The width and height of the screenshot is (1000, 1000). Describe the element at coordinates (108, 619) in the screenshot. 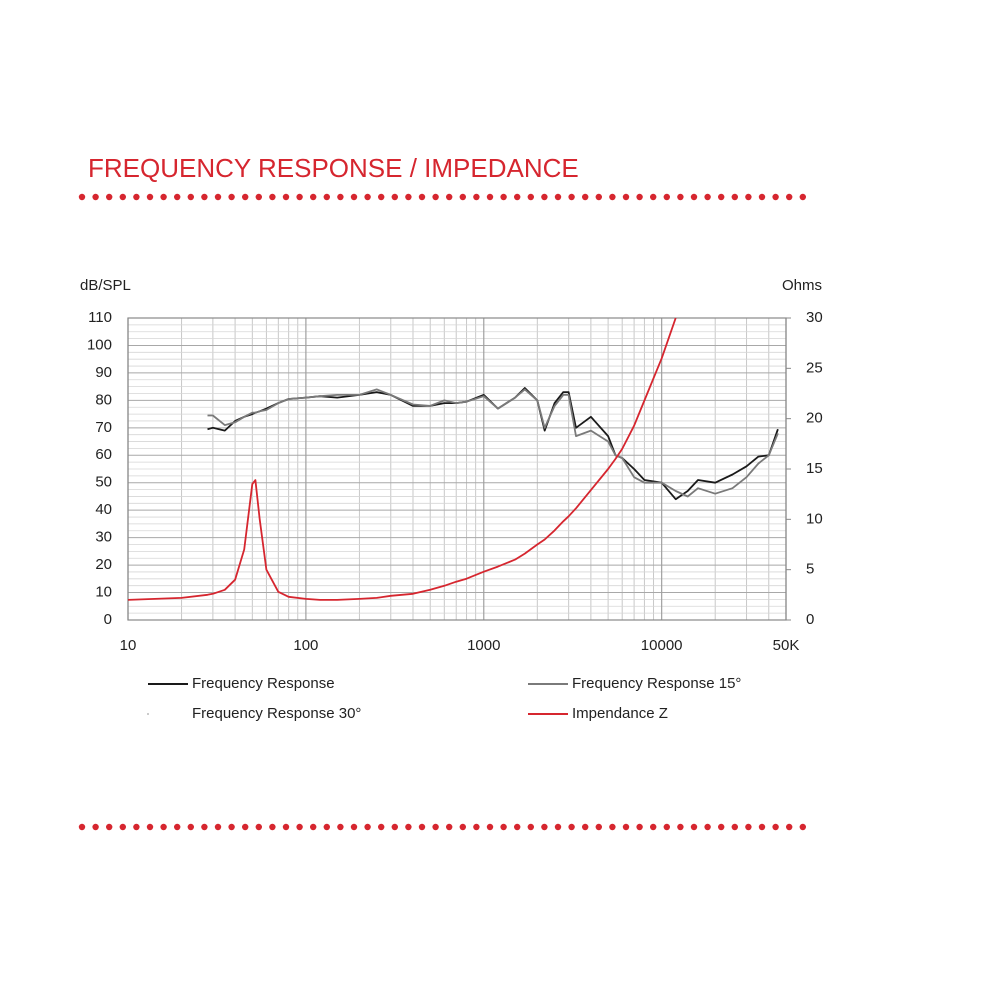

I see `y-tick-label: 0` at that location.